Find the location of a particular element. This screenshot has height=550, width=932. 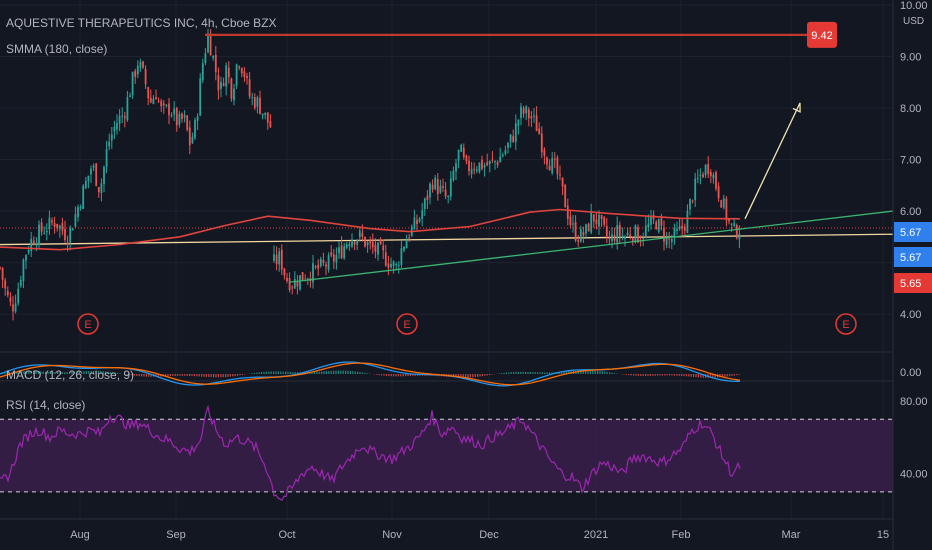

trendline is located at coordinates (591, 246).